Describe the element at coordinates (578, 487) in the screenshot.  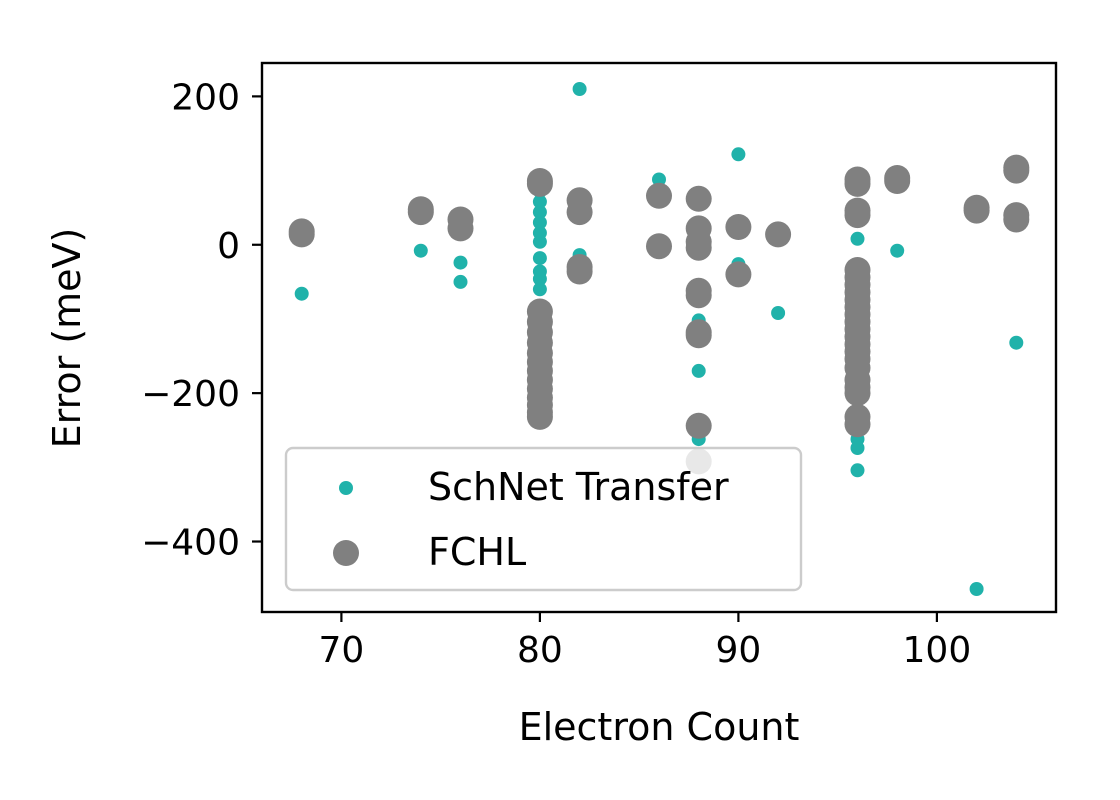
I see `legend-label-schnet-transfer: SchNet Transfer` at that location.